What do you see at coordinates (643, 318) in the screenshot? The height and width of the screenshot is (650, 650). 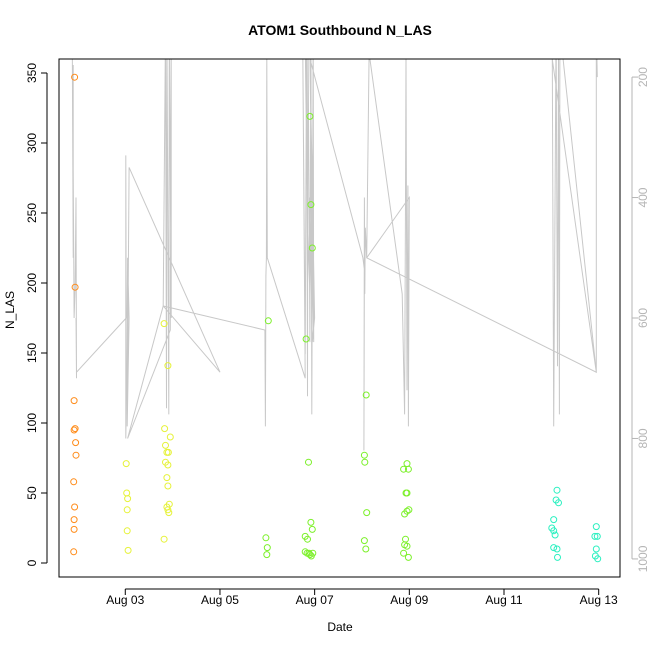 I see `y2-tick-label: 600` at bounding box center [643, 318].